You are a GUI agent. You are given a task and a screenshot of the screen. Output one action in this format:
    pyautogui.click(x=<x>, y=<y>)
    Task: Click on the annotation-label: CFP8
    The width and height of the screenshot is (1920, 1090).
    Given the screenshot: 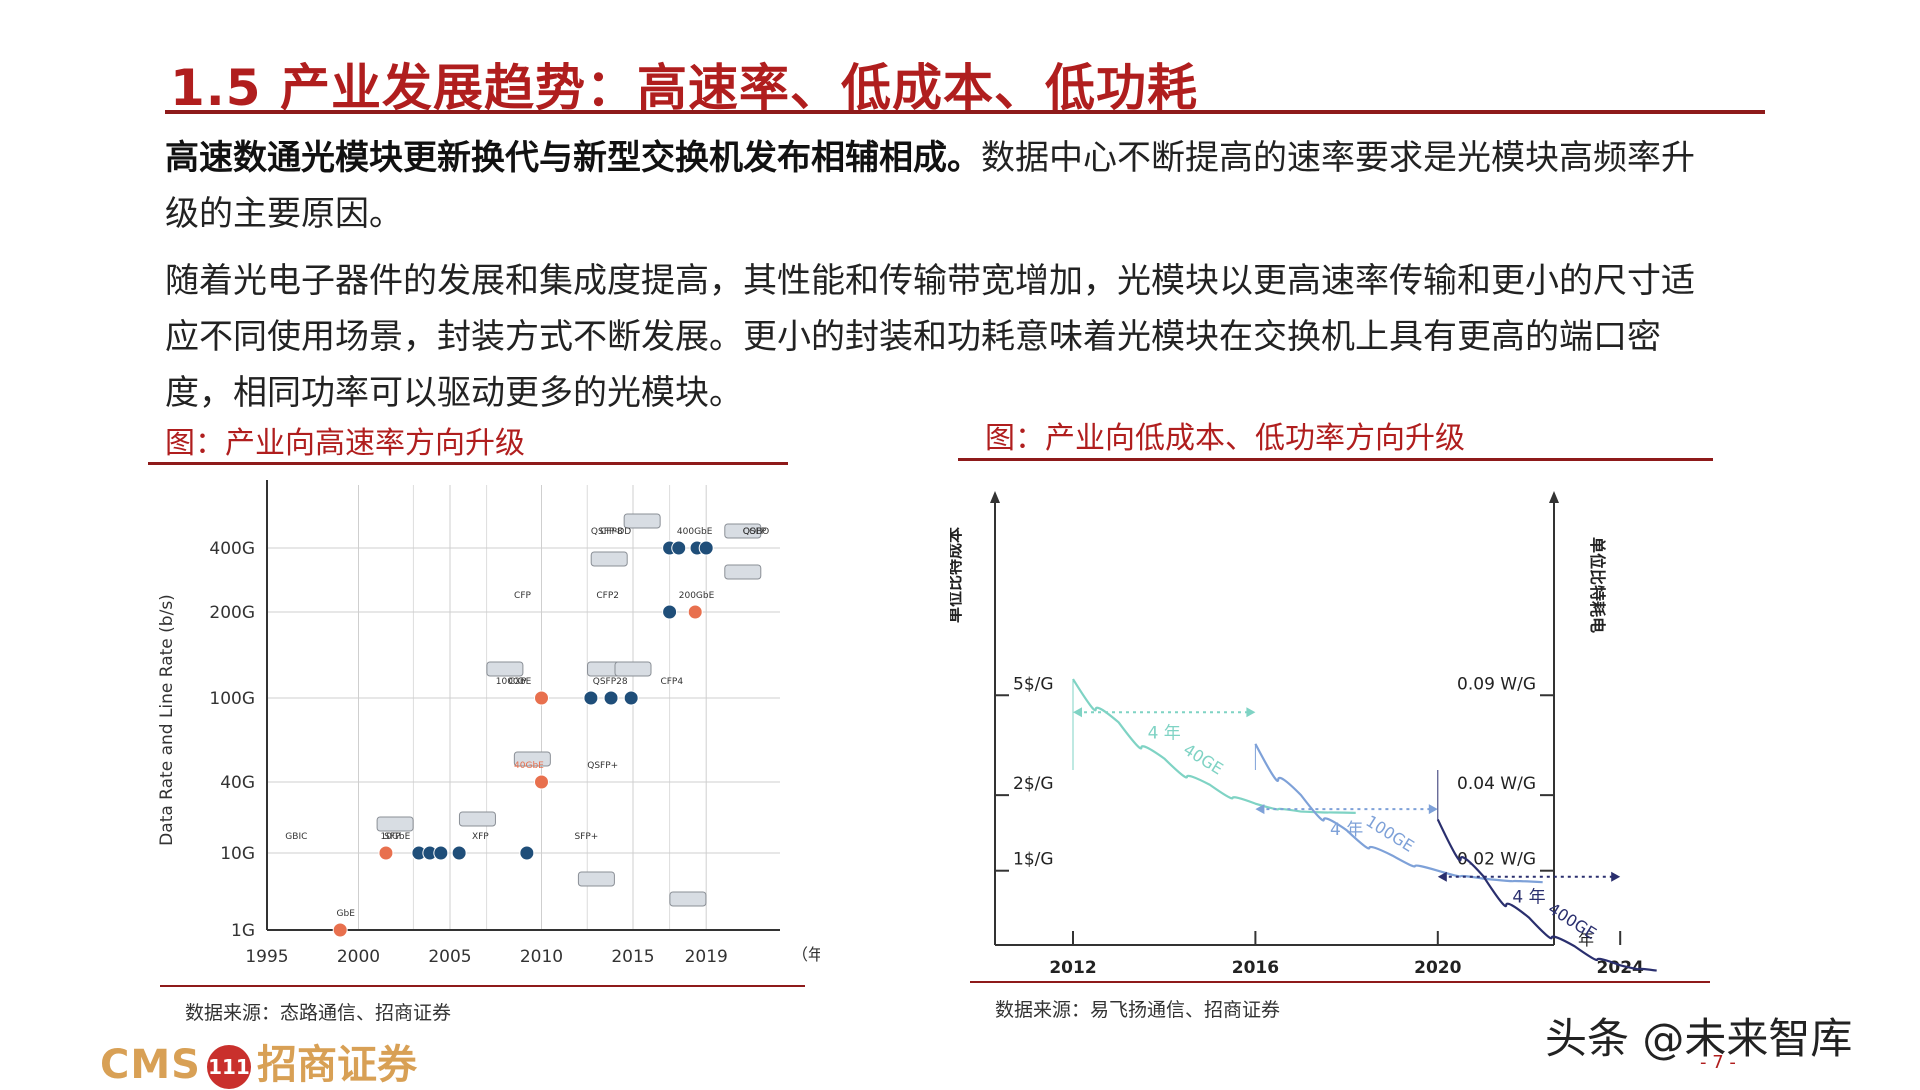 What is the action you would take?
    pyautogui.click(x=611, y=532)
    